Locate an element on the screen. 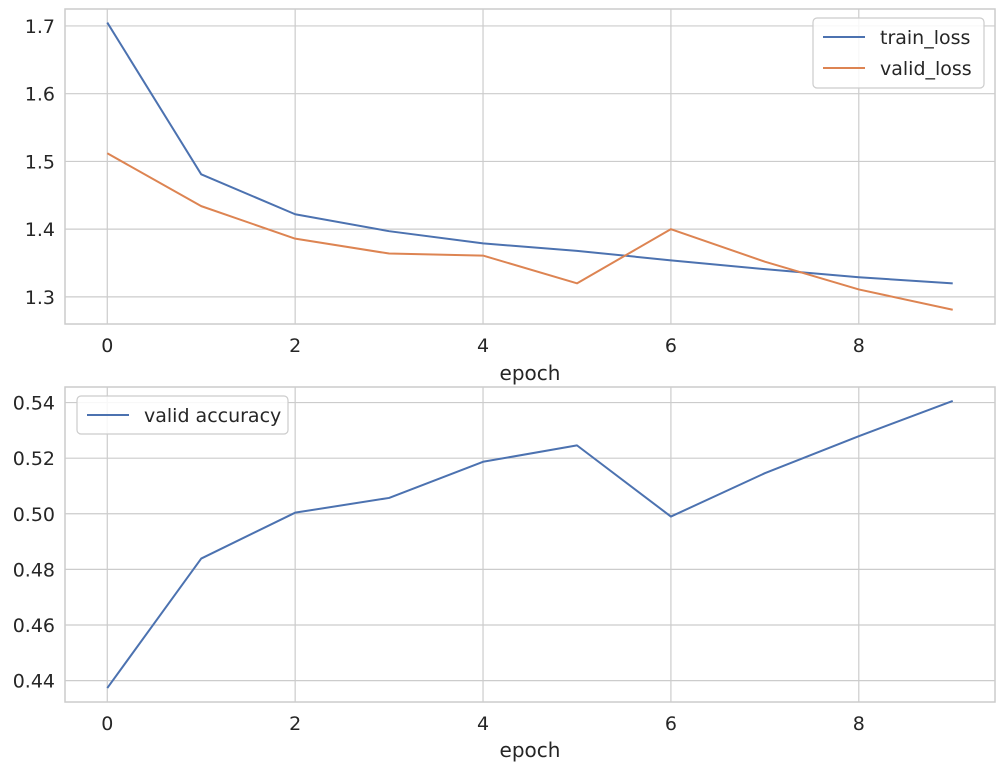 Image resolution: width=1004 pixels, height=770 pixels. y-tick-label: 1.5 is located at coordinates (40, 162).